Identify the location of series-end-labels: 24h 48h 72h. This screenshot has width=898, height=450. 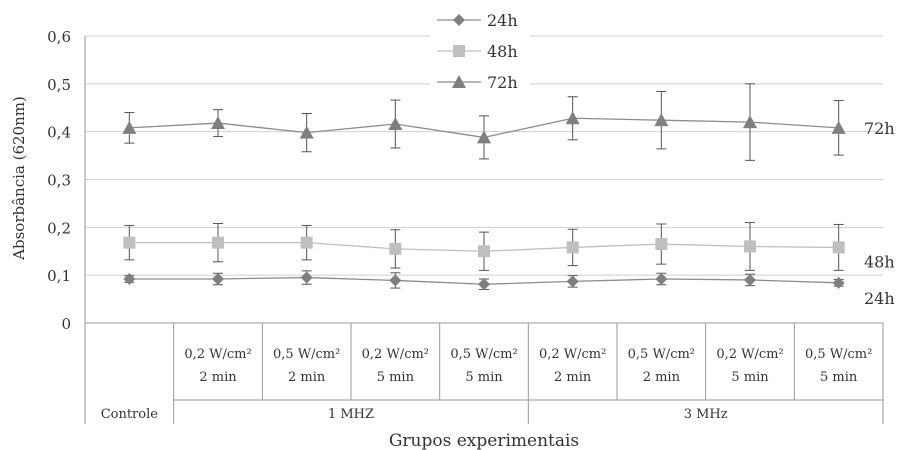
(879, 213).